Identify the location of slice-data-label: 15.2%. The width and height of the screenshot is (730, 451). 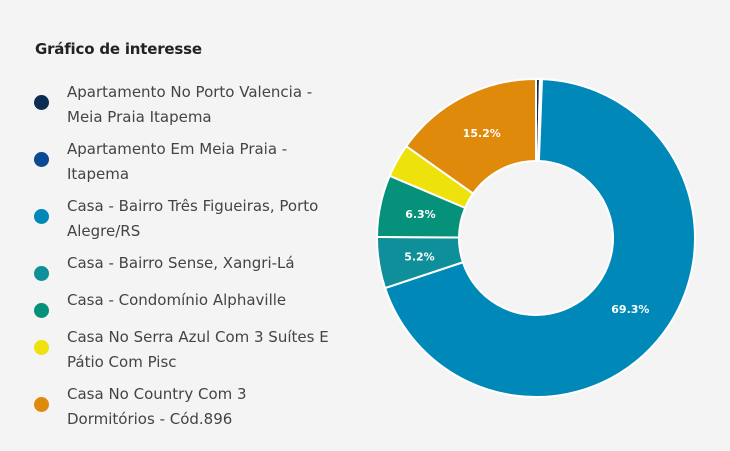
(482, 133).